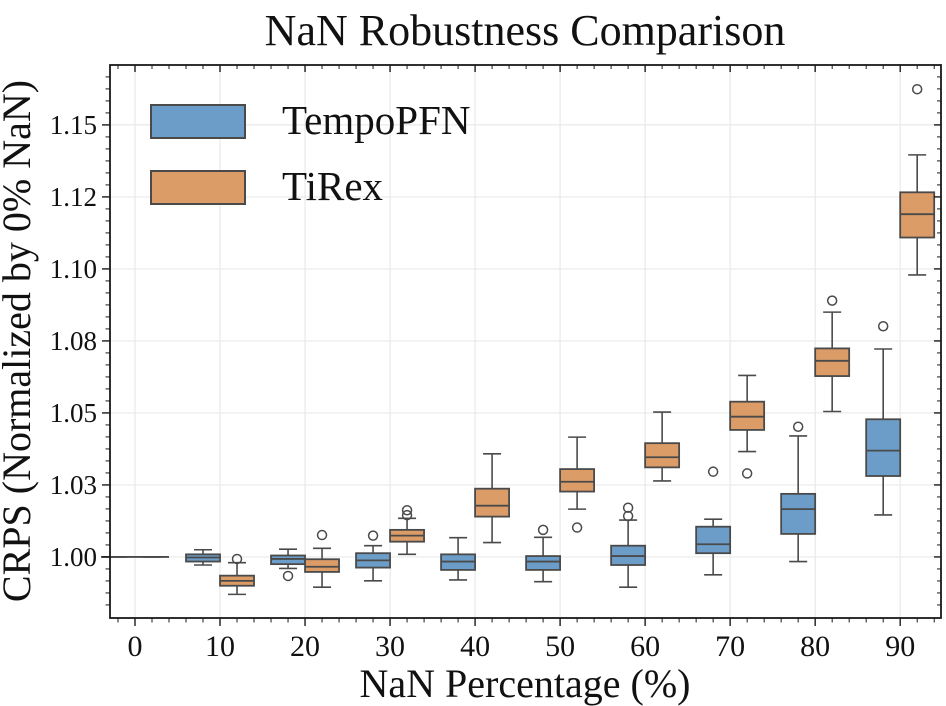  I want to click on x-tick-label: 60, so click(645, 646).